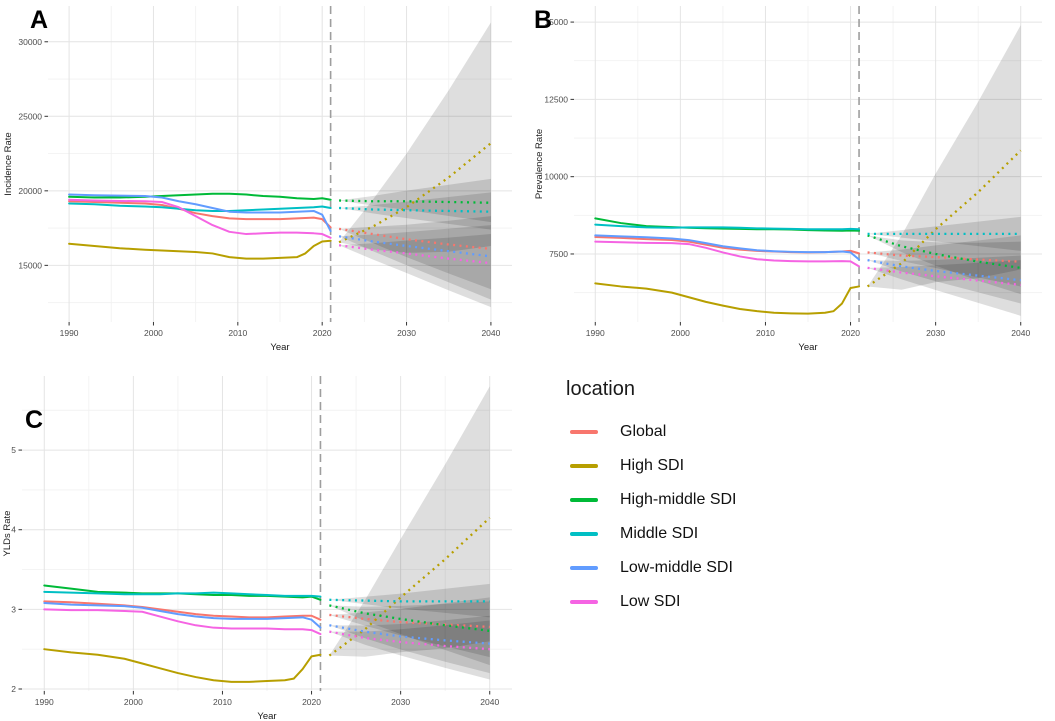 The image size is (1055, 721). What do you see at coordinates (7, 534) in the screenshot?
I see `y-axis-title: YLDs Rate` at bounding box center [7, 534].